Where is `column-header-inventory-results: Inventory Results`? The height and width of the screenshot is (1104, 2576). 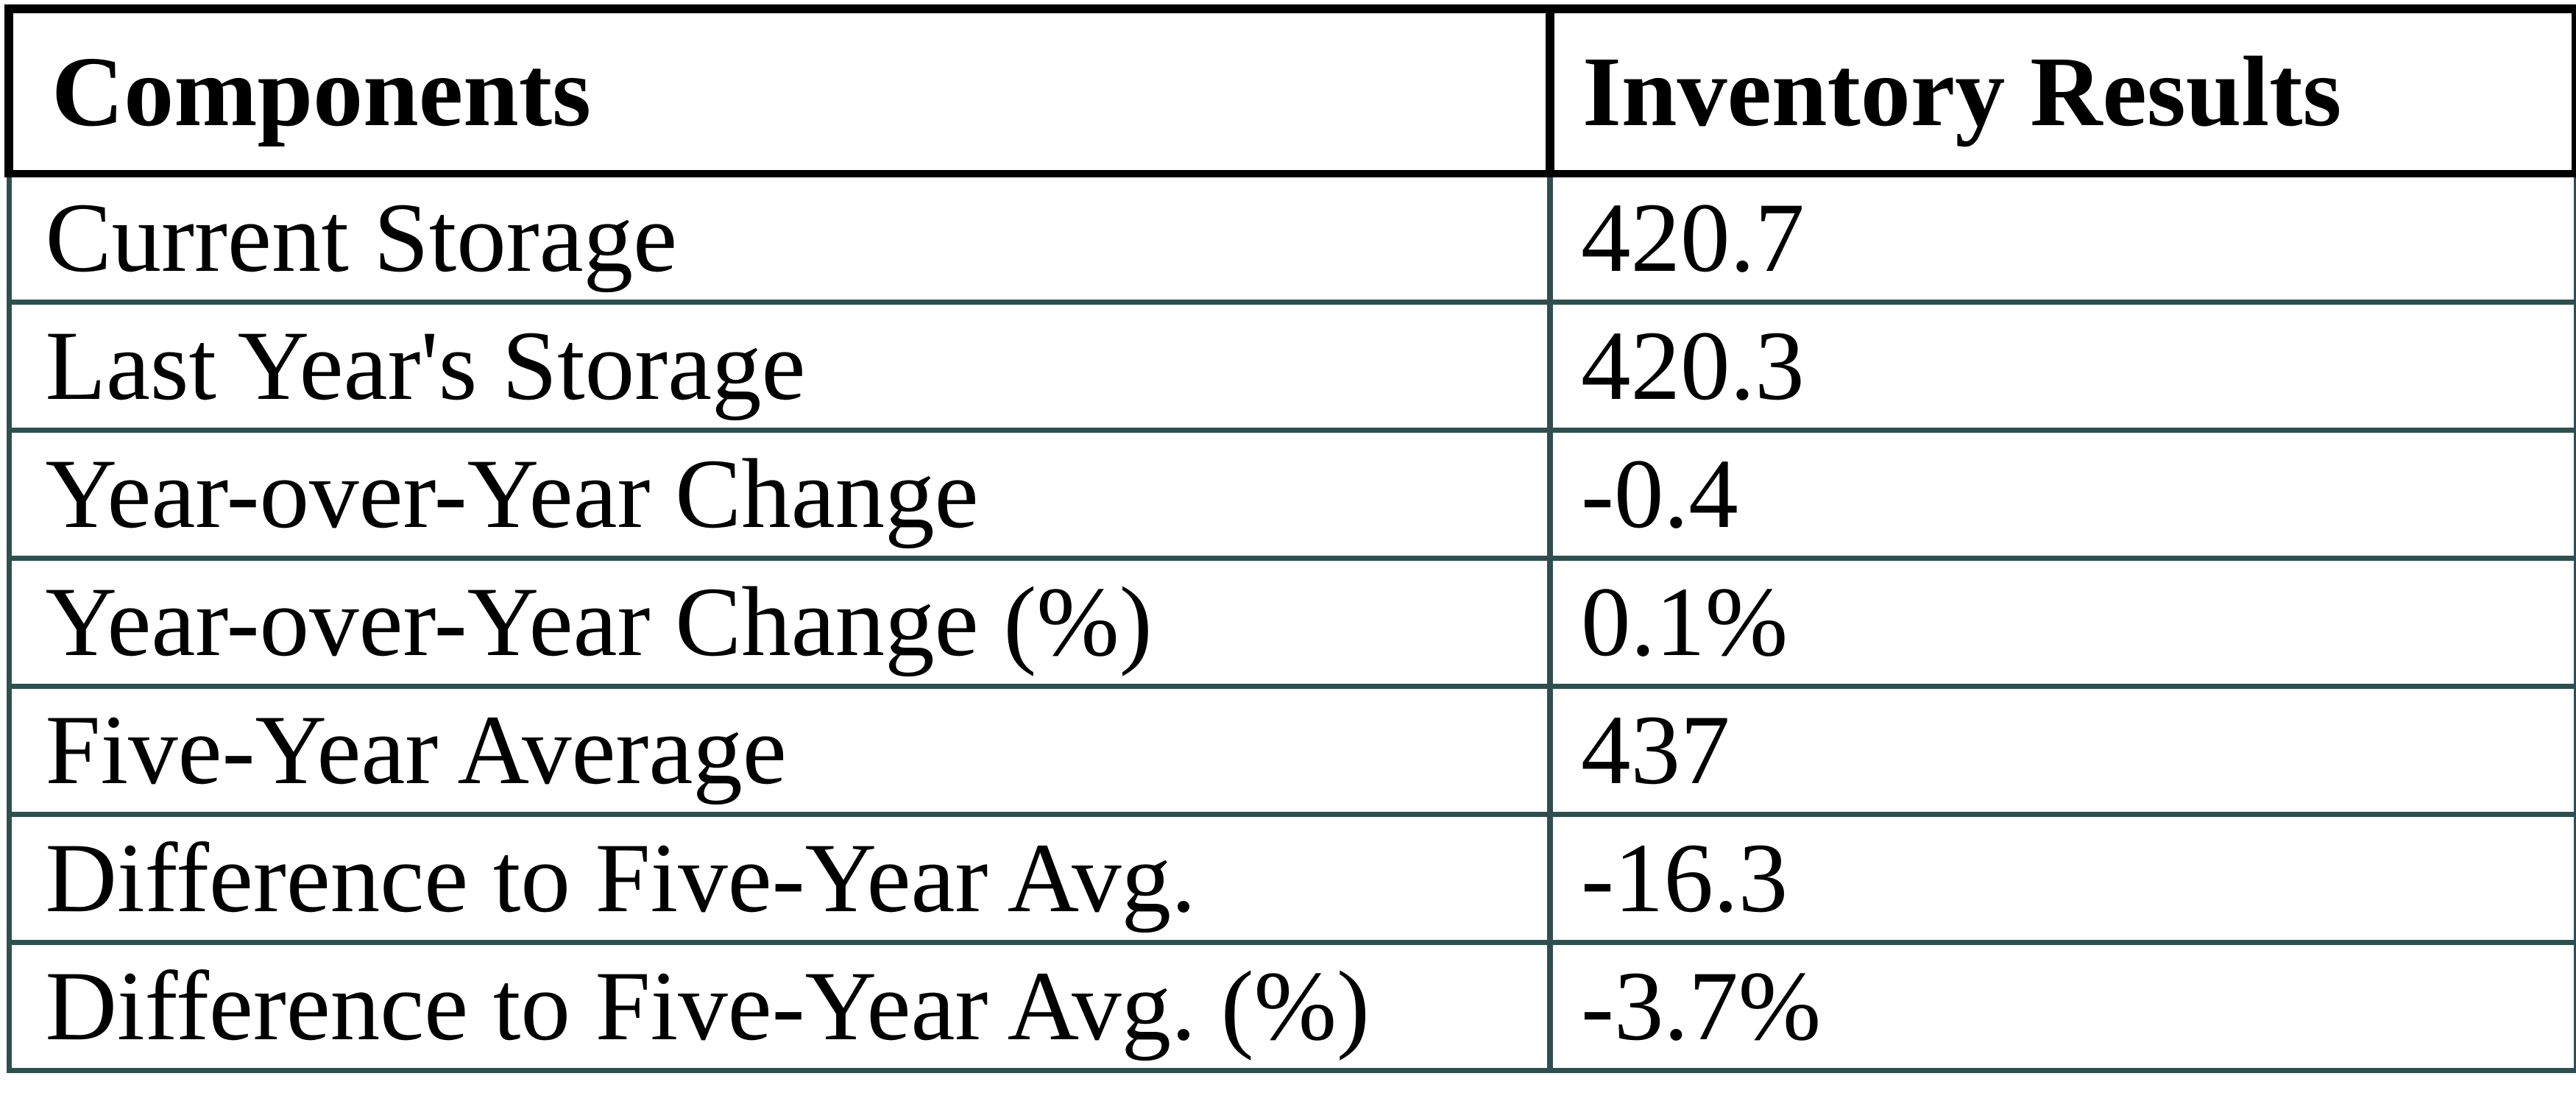 column-header-inventory-results: Inventory Results is located at coordinates (2061, 90).